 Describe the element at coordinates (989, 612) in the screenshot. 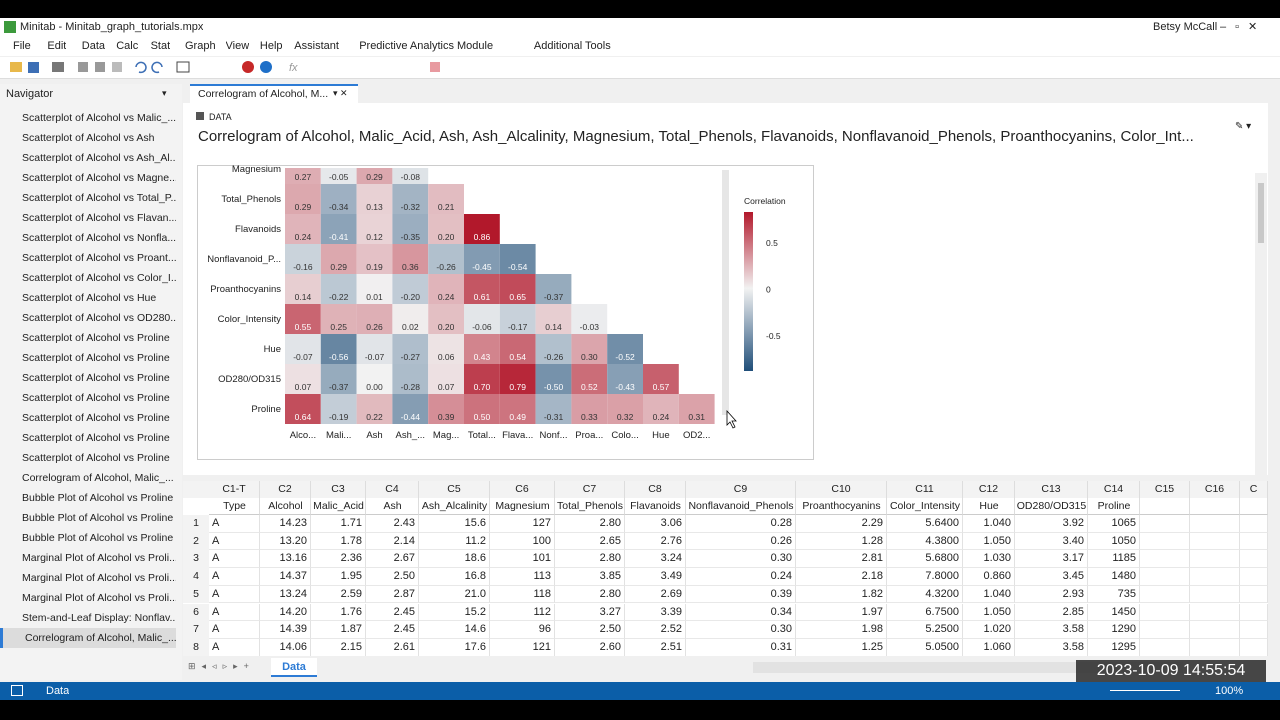

I see `worksheet-cell: 1.050` at that location.